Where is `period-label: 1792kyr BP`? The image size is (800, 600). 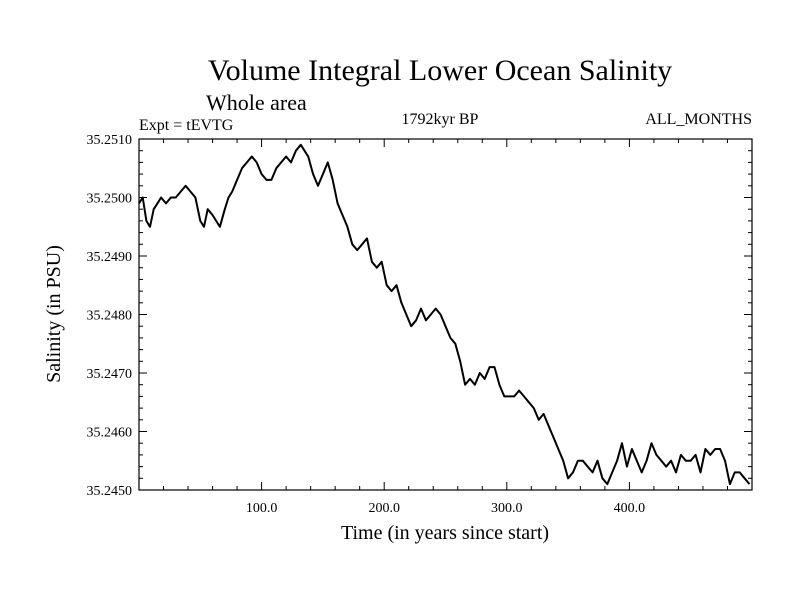
period-label: 1792kyr BP is located at coordinates (440, 119).